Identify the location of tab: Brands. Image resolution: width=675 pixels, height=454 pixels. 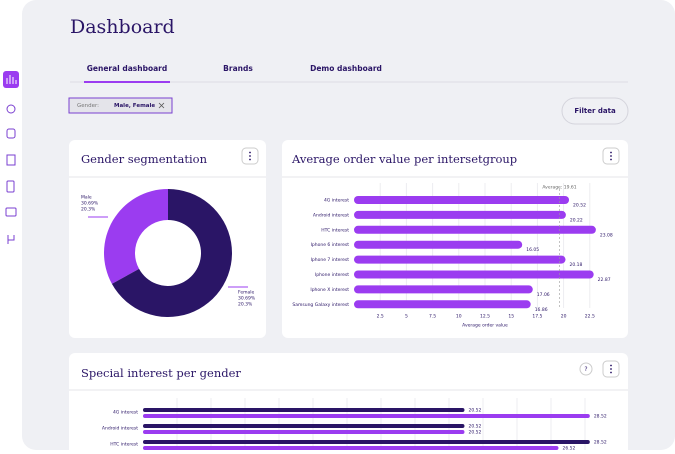
(238, 68).